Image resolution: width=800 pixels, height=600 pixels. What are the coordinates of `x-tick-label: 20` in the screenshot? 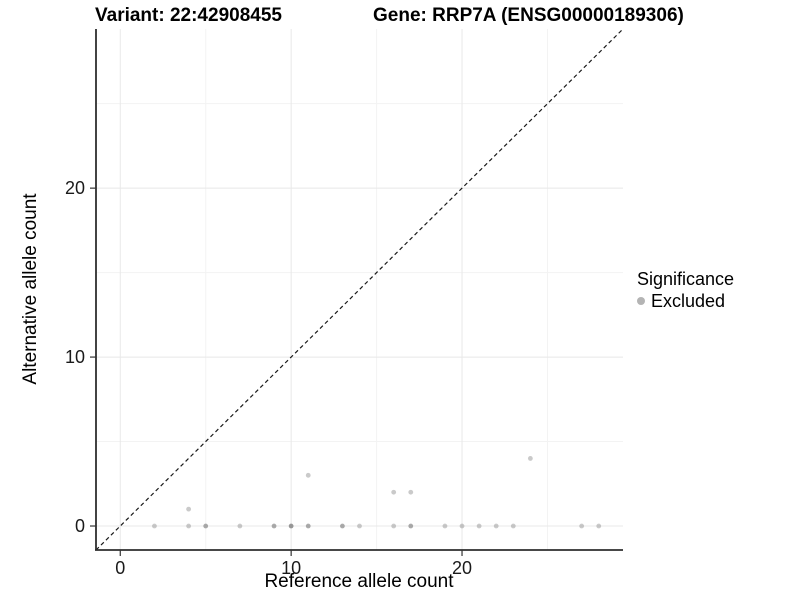 It's located at (462, 568).